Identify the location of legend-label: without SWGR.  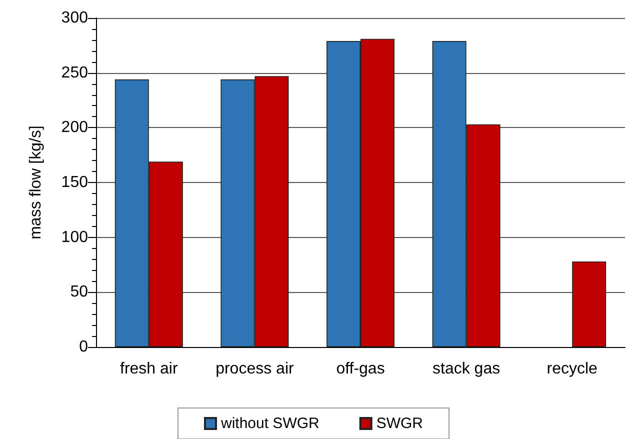
(270, 423).